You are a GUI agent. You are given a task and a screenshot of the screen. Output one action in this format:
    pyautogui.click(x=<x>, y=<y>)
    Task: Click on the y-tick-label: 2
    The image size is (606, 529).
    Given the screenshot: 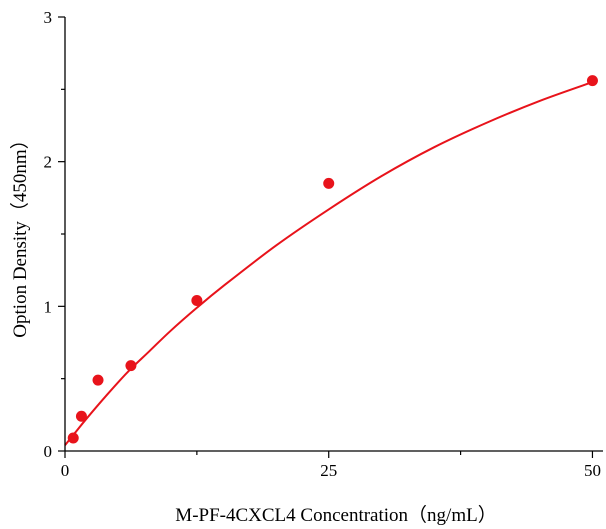 What is the action you would take?
    pyautogui.click(x=48, y=162)
    